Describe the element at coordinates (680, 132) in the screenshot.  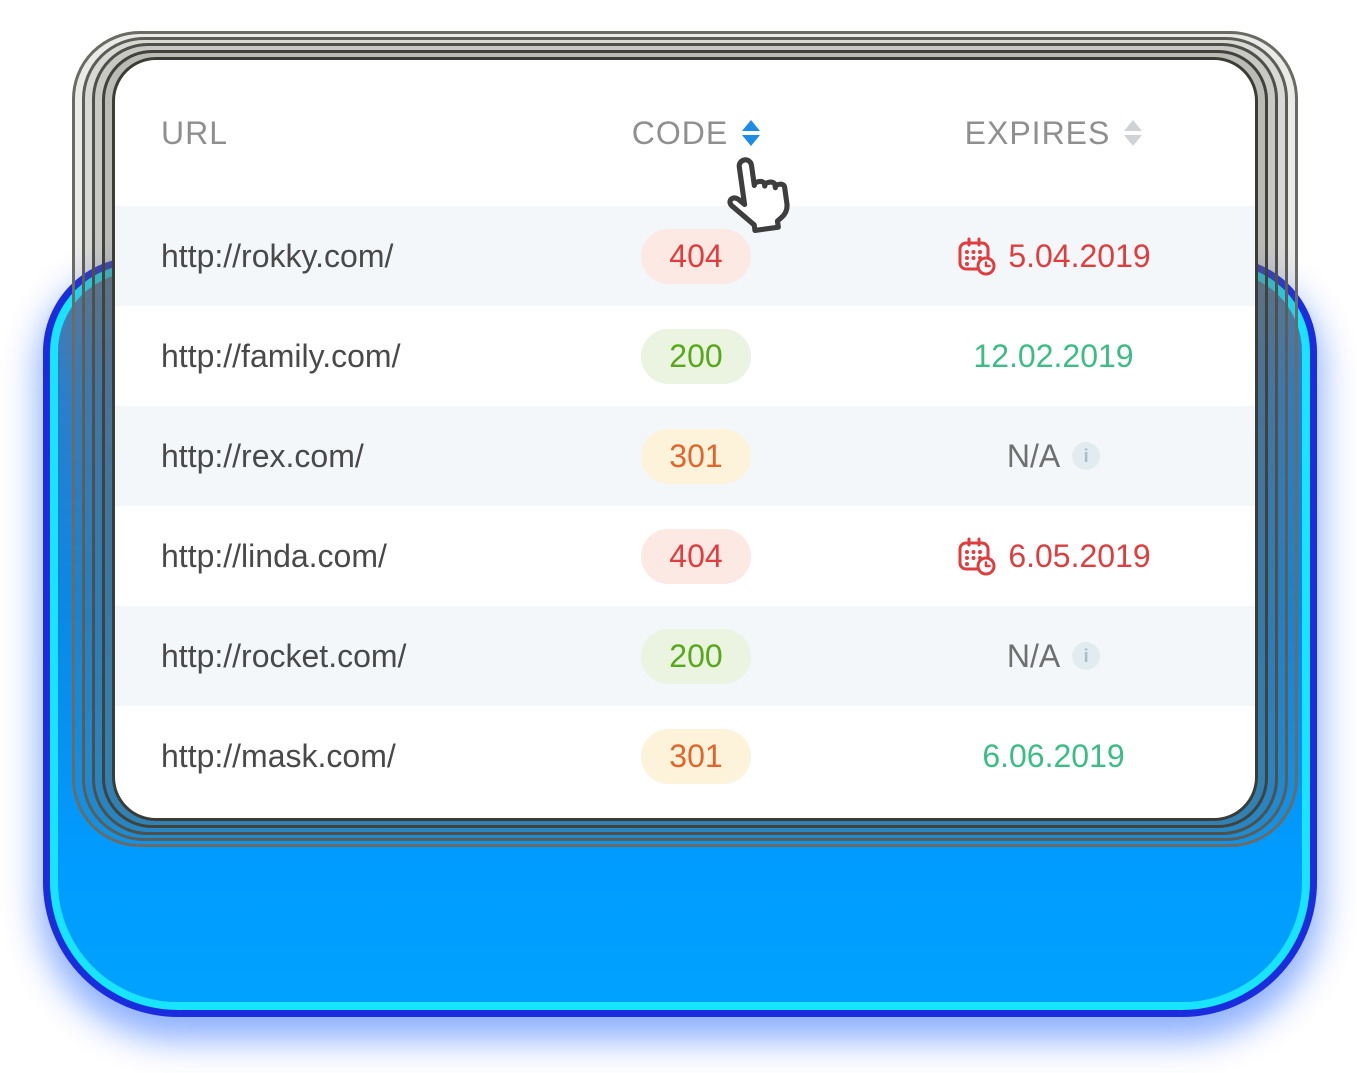
I see `column-header-code-label: CODE` at that location.